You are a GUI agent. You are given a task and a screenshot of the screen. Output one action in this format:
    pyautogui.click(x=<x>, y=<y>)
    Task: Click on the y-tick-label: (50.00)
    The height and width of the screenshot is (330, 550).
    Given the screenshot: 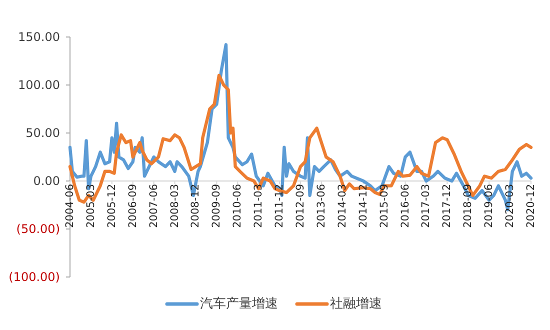 What is the action you would take?
    pyautogui.click(x=38, y=229)
    